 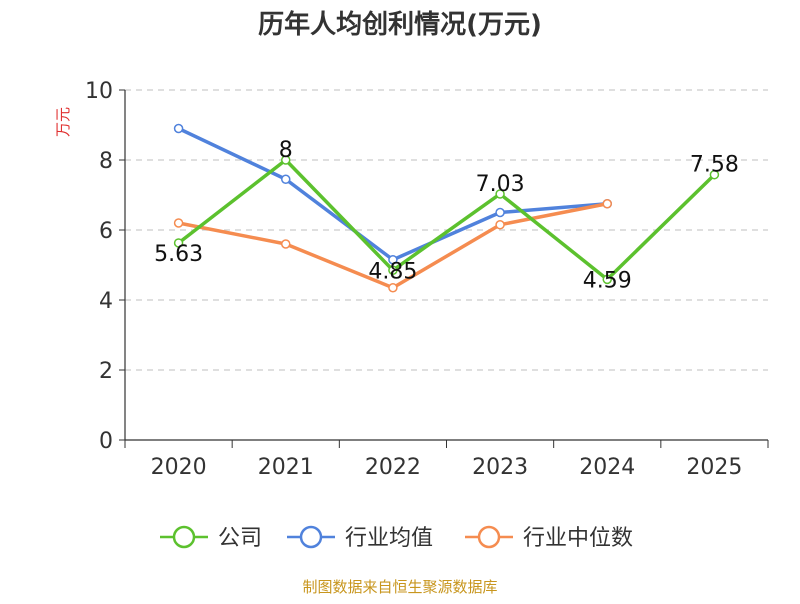 I want to click on data-label: 7.58, so click(x=714, y=165).